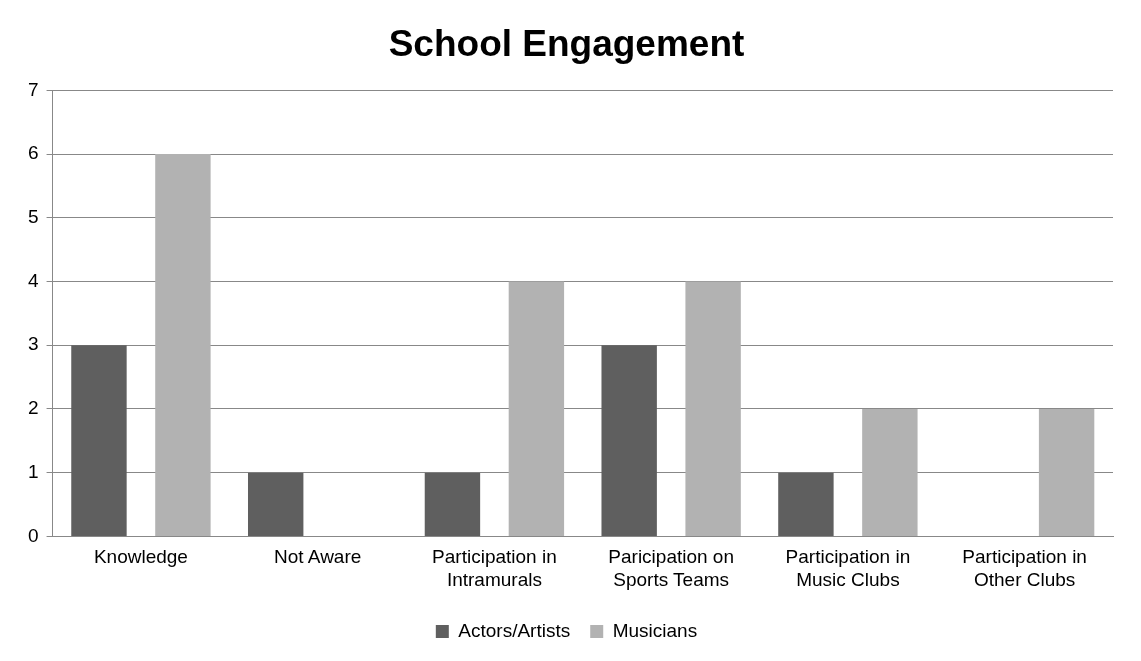 The height and width of the screenshot is (661, 1141). What do you see at coordinates (514, 630) in the screenshot?
I see `legend-label: Actors/Artists` at bounding box center [514, 630].